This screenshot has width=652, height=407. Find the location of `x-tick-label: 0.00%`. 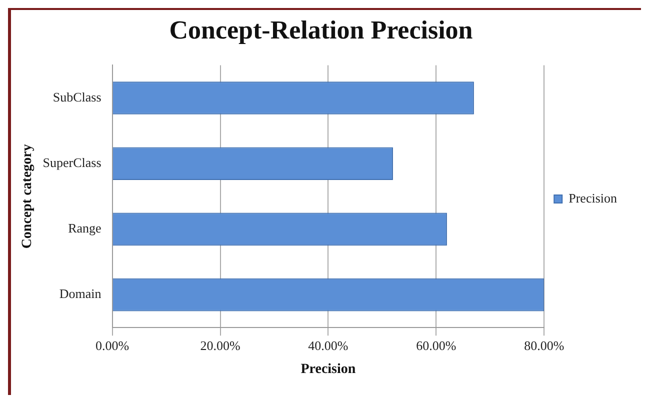

x-tick-label: 0.00% is located at coordinates (113, 345).